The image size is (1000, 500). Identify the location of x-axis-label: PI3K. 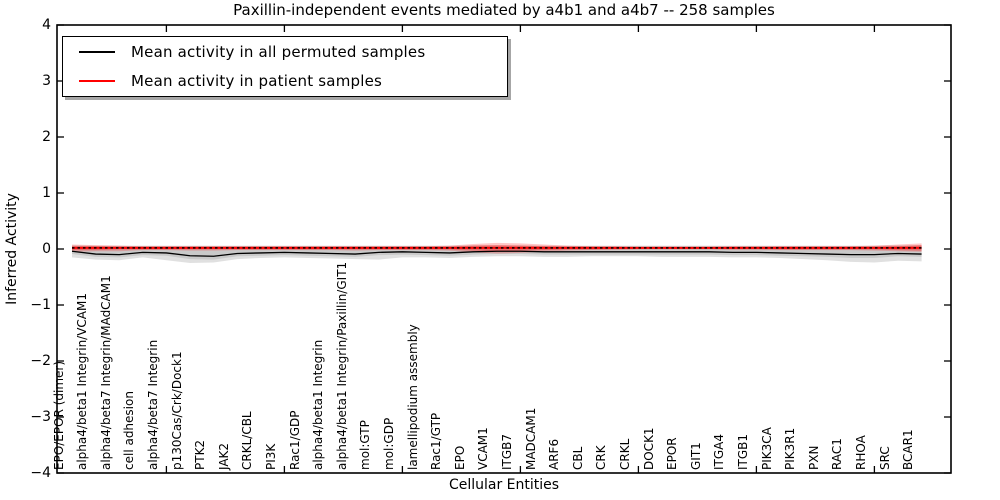
(270, 456).